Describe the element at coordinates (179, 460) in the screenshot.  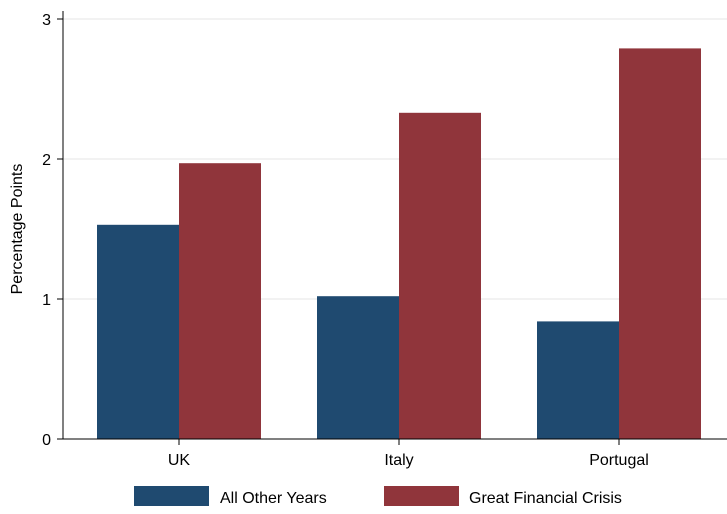
I see `x-tick-label: UK` at that location.